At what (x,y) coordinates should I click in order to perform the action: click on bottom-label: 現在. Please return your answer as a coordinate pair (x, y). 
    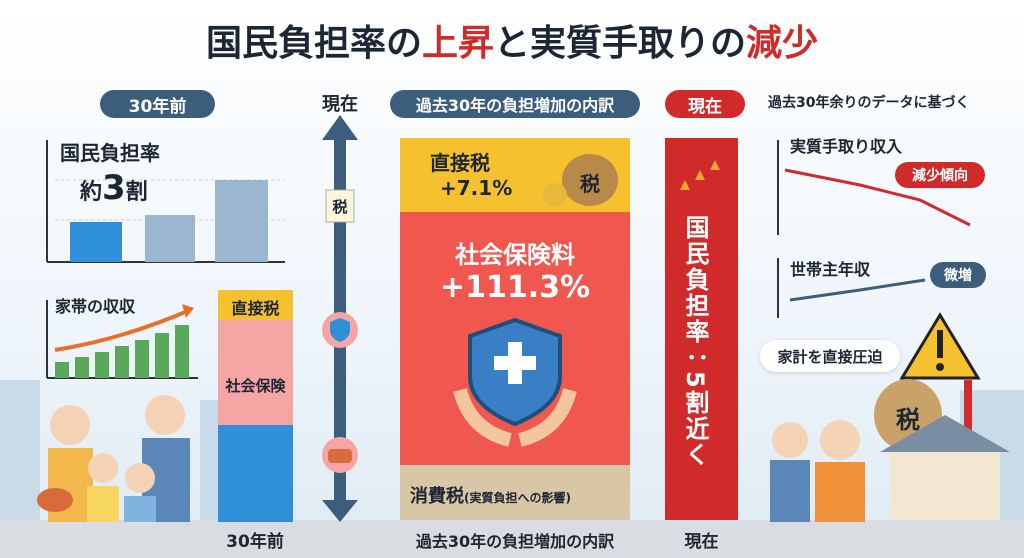
    Looking at the image, I should click on (701, 542).